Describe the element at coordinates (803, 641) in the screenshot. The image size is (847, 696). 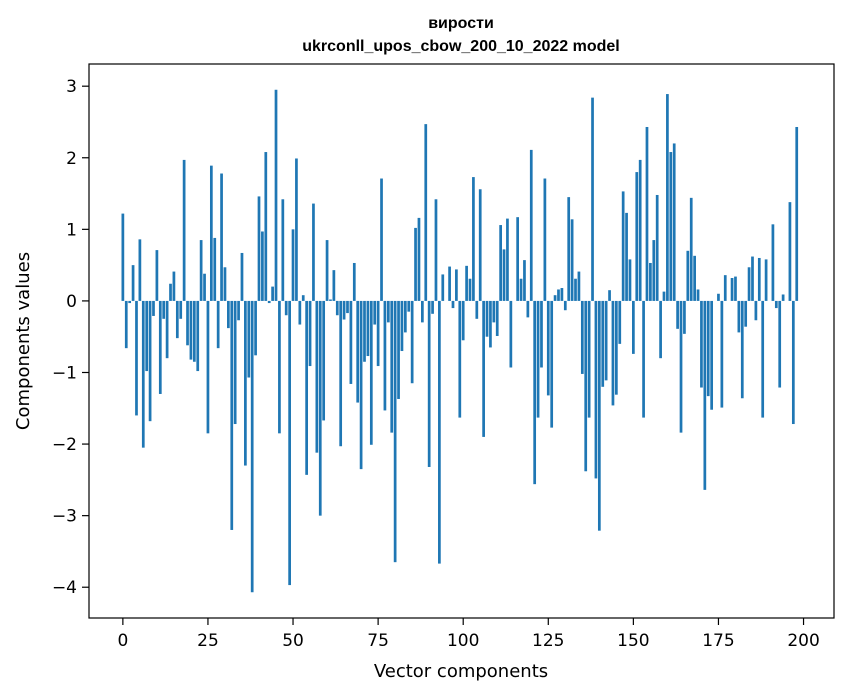
I see `x-tick-label-200: 200` at that location.